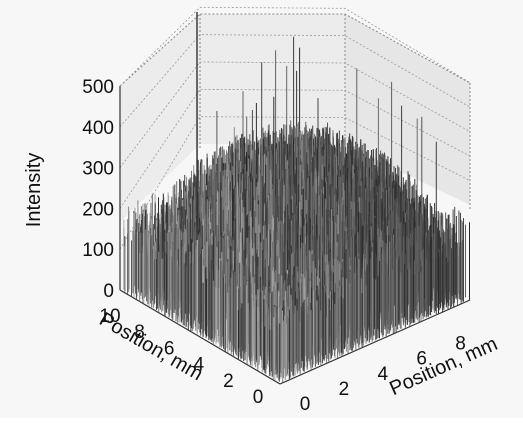 Image resolution: width=523 pixels, height=423 pixels. I want to click on x-tick-labels: 0 2 4 6 8, so click(383, 374).